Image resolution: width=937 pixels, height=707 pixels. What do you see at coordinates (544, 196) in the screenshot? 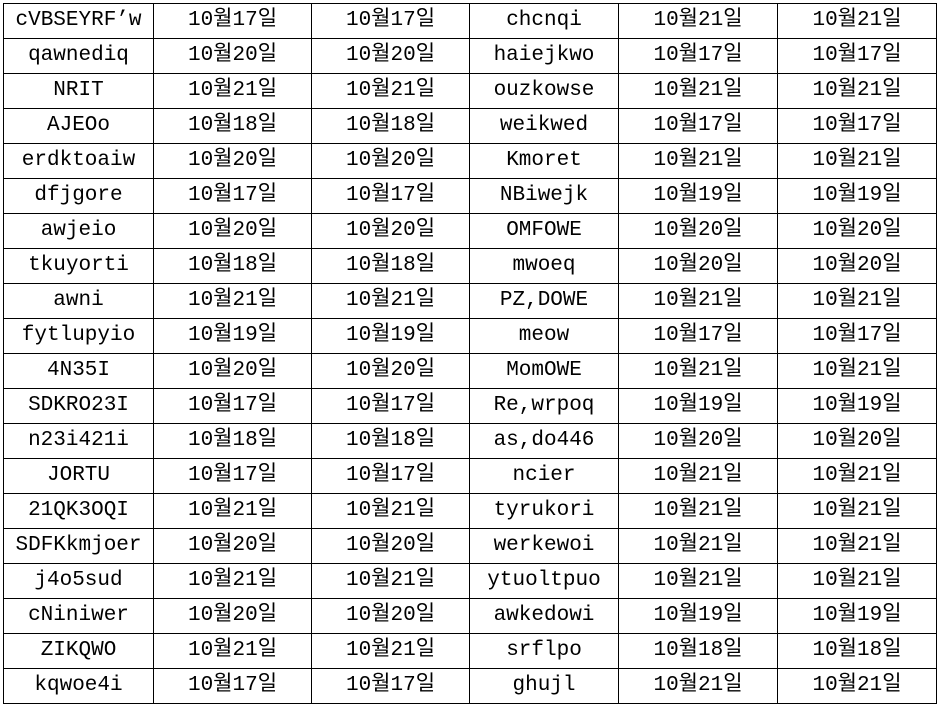
I see `name-cell: NBiwejk` at bounding box center [544, 196].